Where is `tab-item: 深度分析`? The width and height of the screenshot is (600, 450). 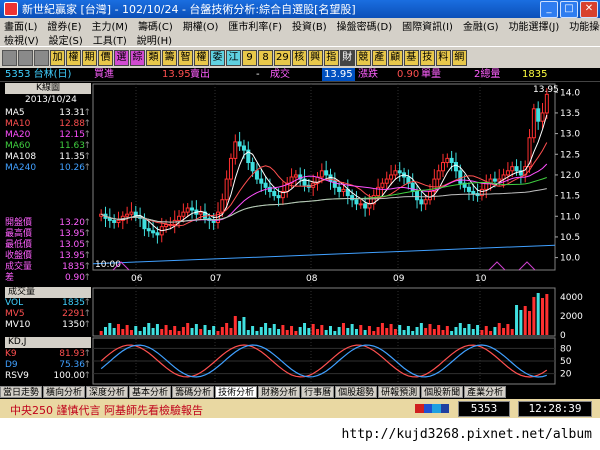
tab-item: 深度分析 is located at coordinates (107, 392).